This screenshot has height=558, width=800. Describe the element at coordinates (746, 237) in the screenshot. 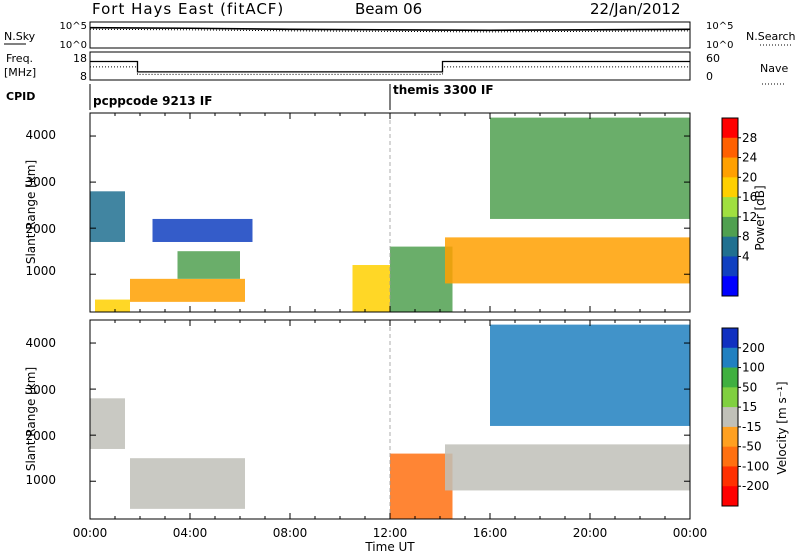

I see `power-colorbar-tick-5: 8` at that location.